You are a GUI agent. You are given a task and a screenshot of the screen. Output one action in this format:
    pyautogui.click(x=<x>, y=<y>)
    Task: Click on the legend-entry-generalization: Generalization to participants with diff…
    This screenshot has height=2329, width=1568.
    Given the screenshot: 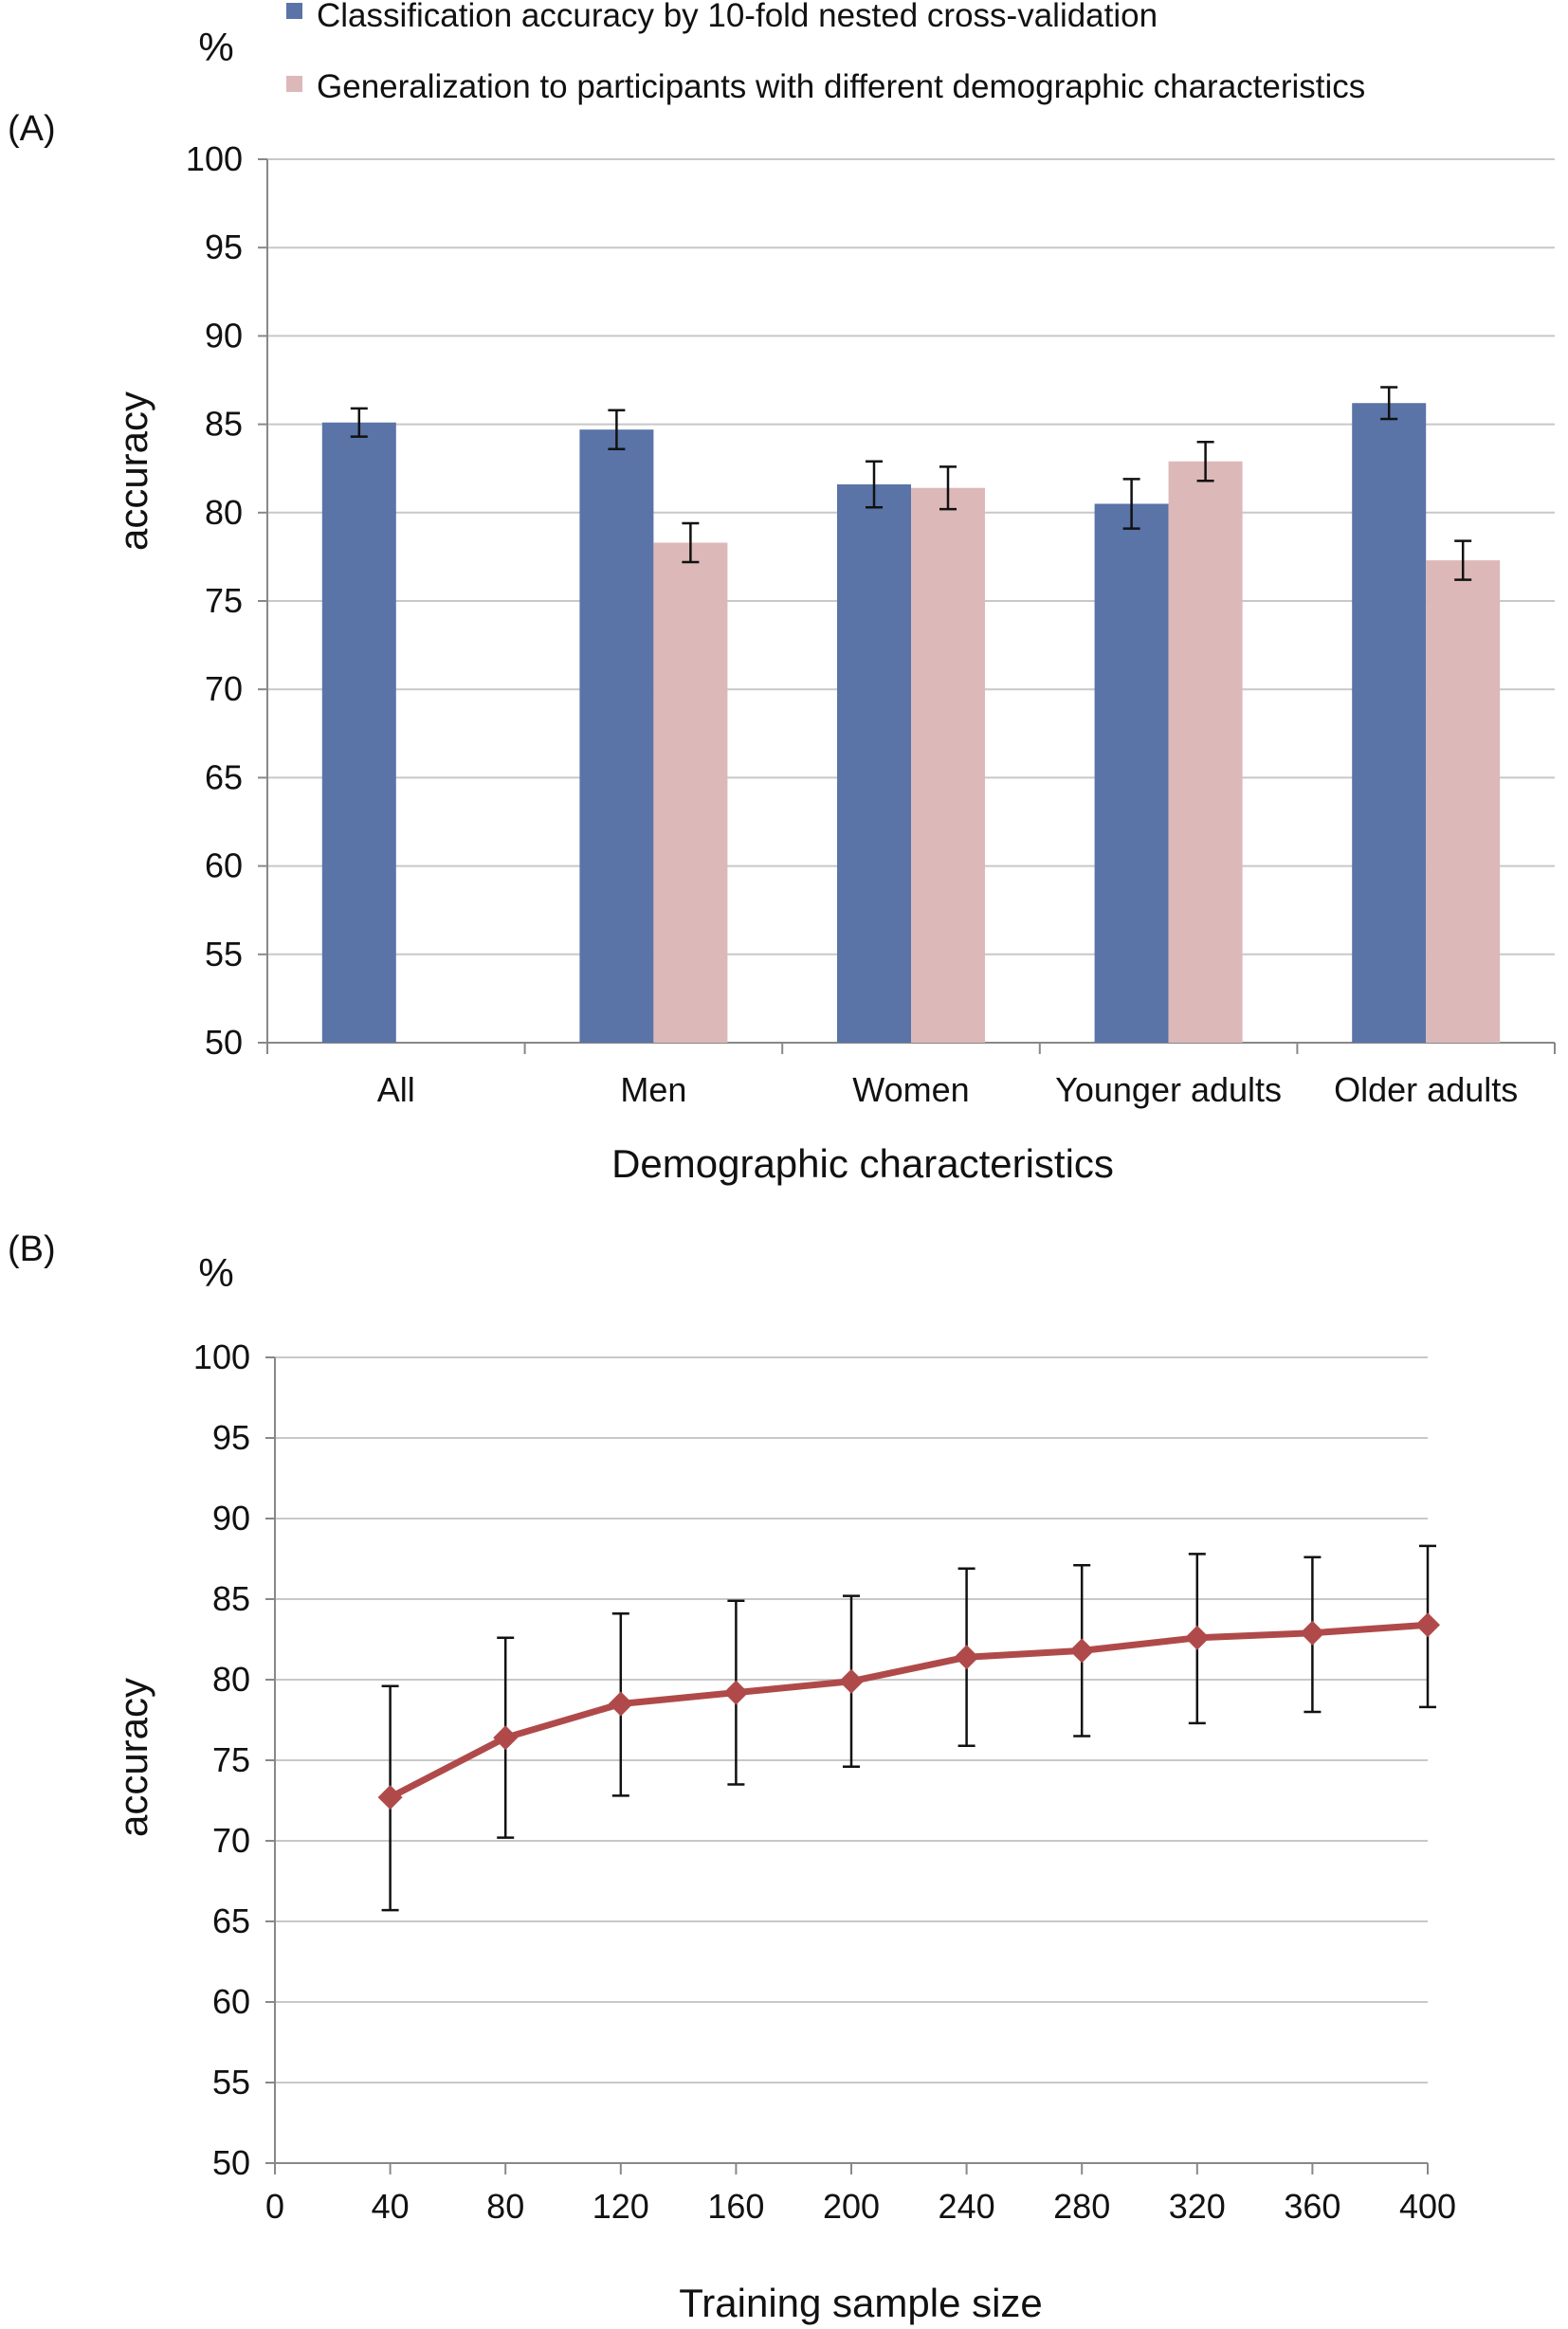 What is the action you would take?
    pyautogui.click(x=841, y=86)
    